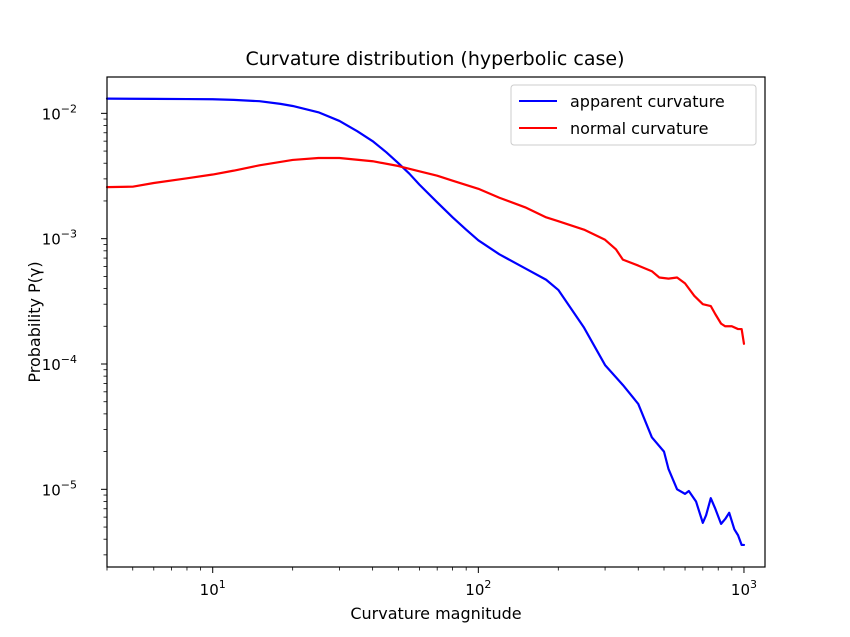 Image resolution: width=850 pixels, height=637 pixels. I want to click on x-tick-label: 10³, so click(744, 588).